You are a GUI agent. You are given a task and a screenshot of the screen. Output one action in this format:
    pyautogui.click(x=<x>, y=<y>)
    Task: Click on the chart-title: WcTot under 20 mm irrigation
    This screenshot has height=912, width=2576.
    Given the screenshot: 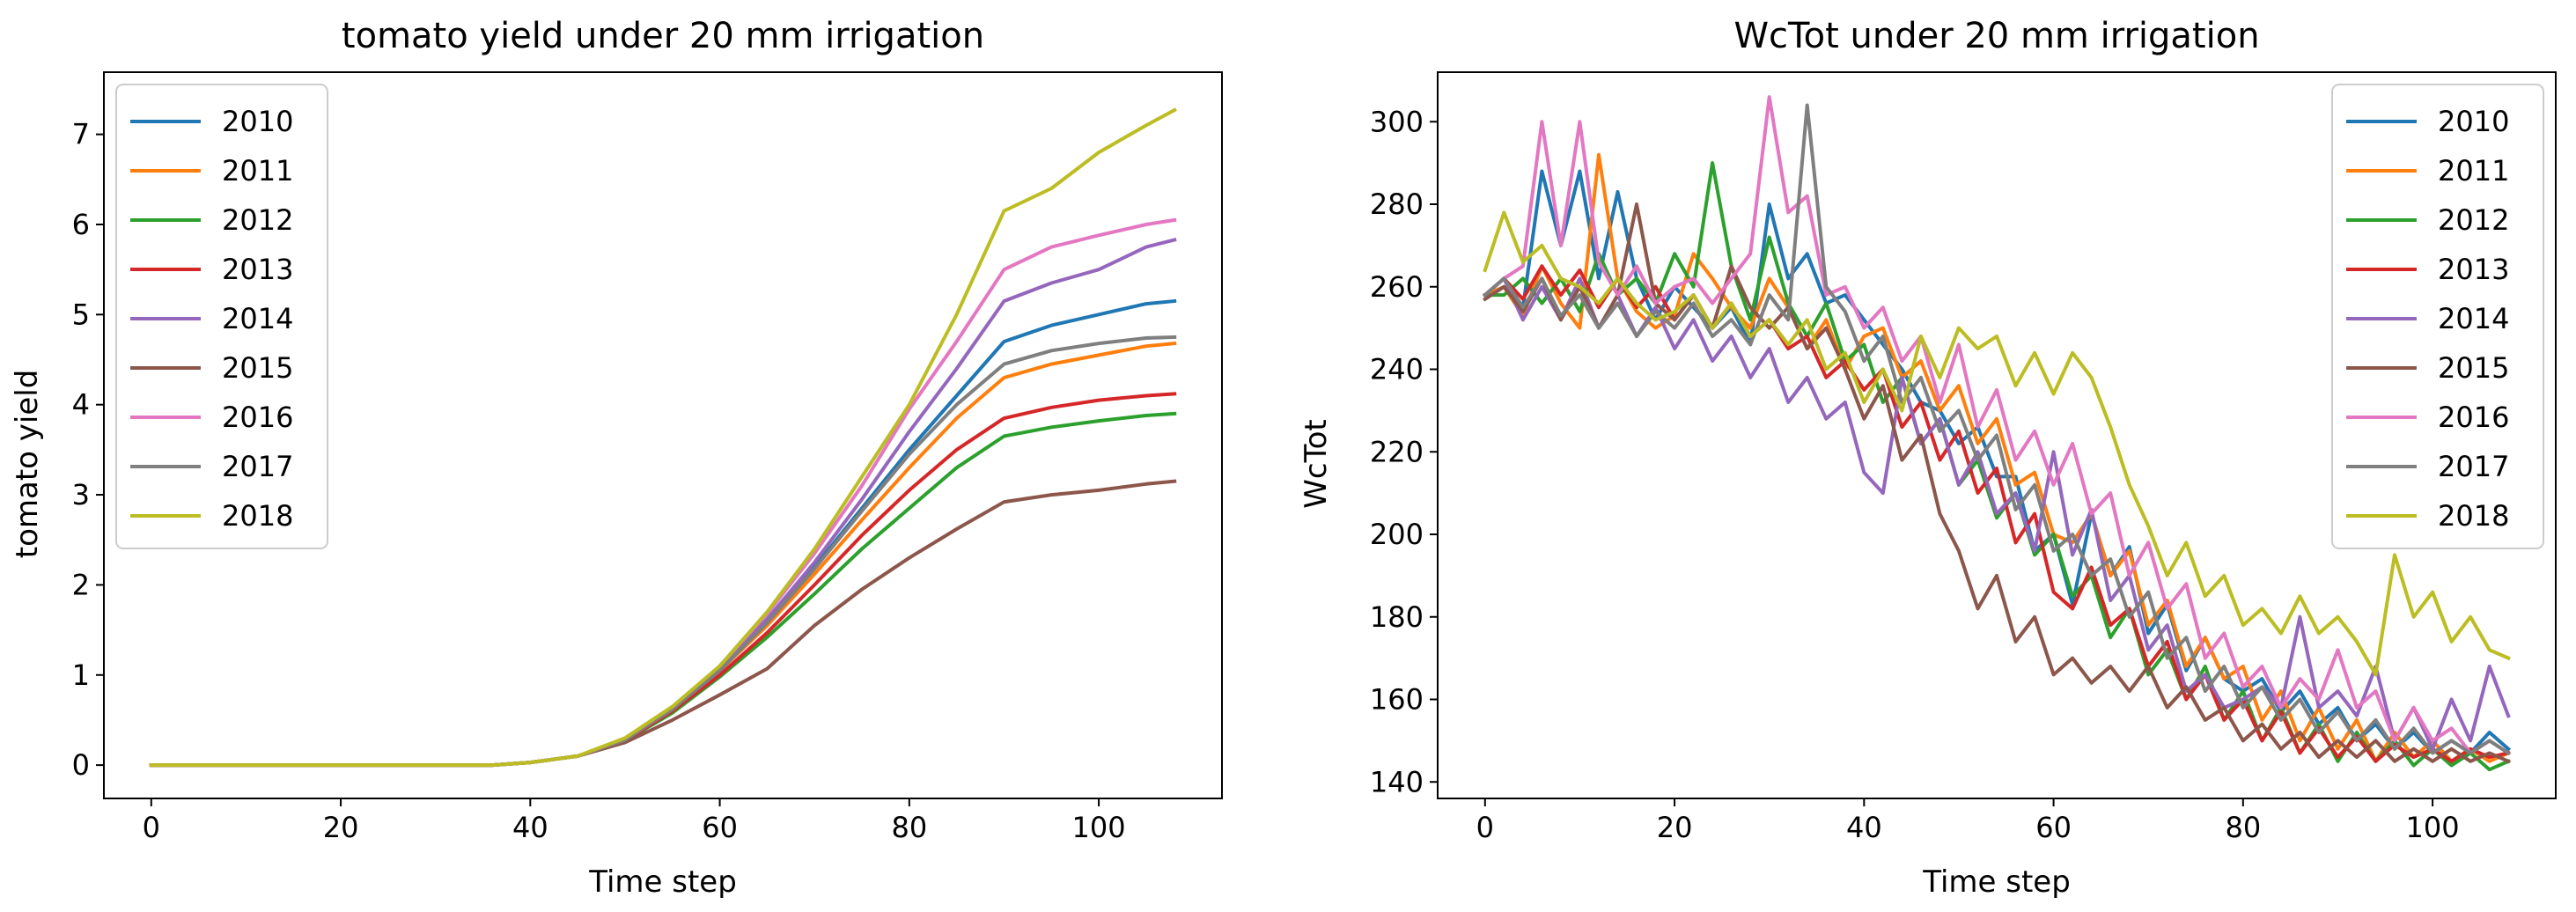 What is the action you would take?
    pyautogui.click(x=1996, y=36)
    